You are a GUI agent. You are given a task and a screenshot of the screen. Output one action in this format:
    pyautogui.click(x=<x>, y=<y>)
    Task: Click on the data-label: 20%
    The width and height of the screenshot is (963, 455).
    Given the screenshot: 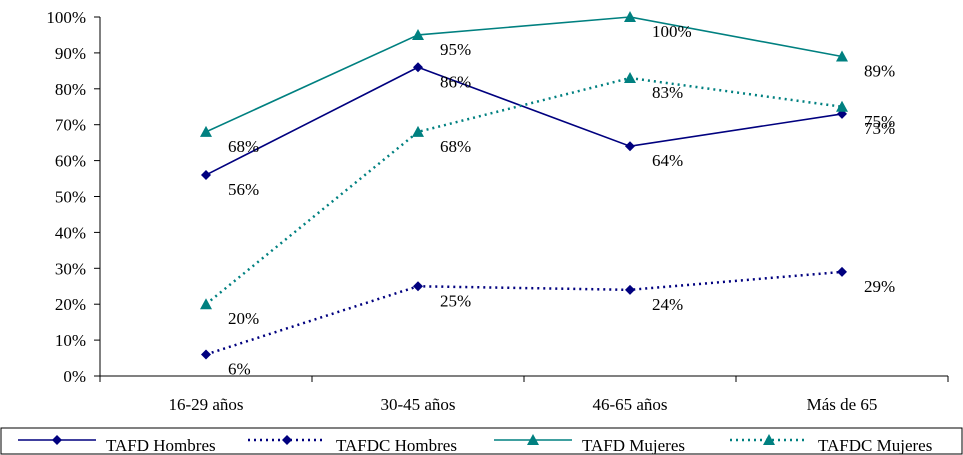 What is the action you would take?
    pyautogui.click(x=243, y=318)
    